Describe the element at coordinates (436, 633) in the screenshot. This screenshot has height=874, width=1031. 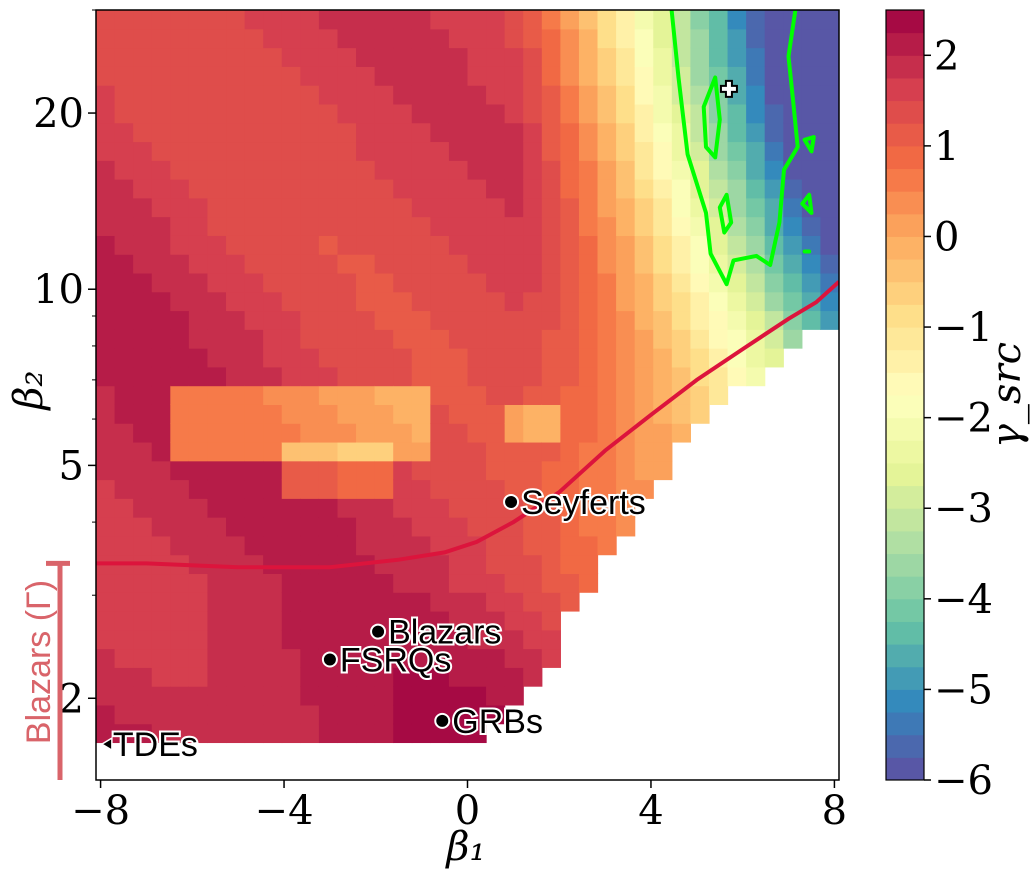
I see `source-blazars: Blazars` at that location.